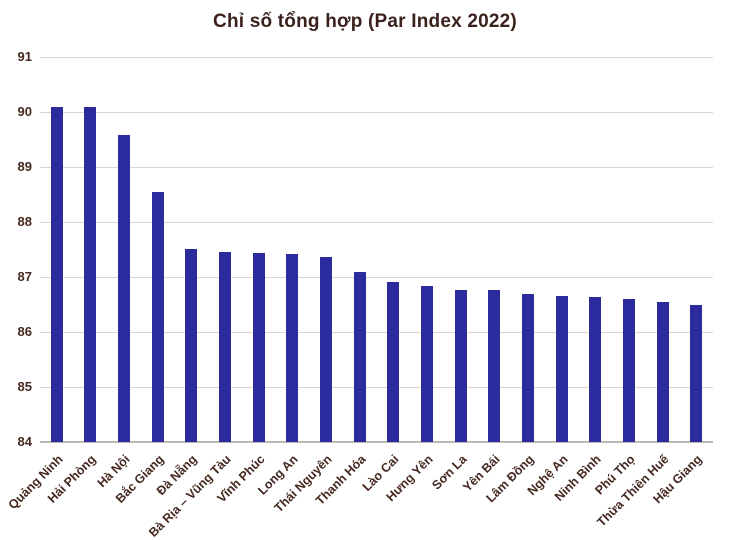 Image resolution: width=730 pixels, height=540 pixels. I want to click on chart-title: Chỉ số tổng hợp (Par Index 2022), so click(365, 21).